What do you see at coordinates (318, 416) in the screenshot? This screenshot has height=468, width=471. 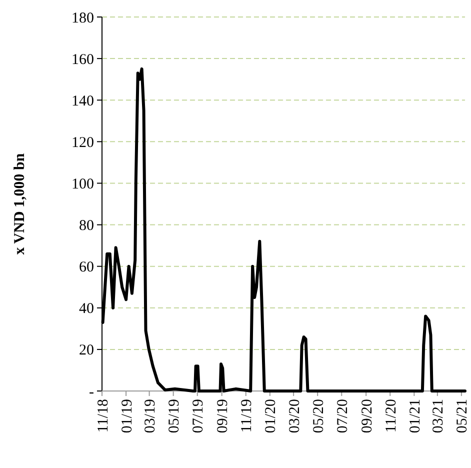 I see `x-tick-label: 05/20` at bounding box center [318, 416].